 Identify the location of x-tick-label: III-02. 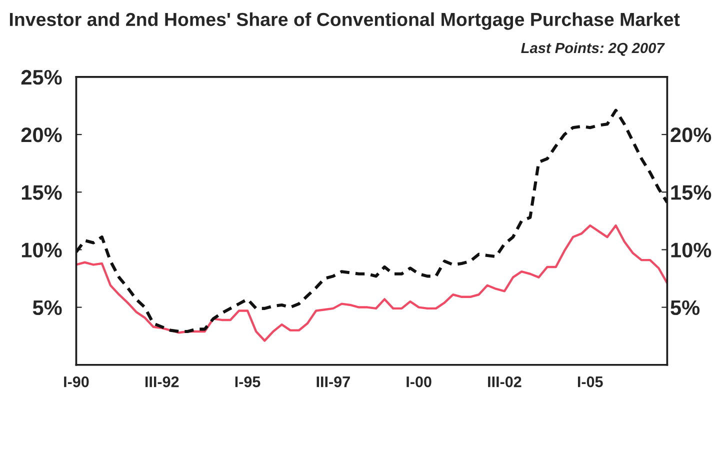
(505, 382).